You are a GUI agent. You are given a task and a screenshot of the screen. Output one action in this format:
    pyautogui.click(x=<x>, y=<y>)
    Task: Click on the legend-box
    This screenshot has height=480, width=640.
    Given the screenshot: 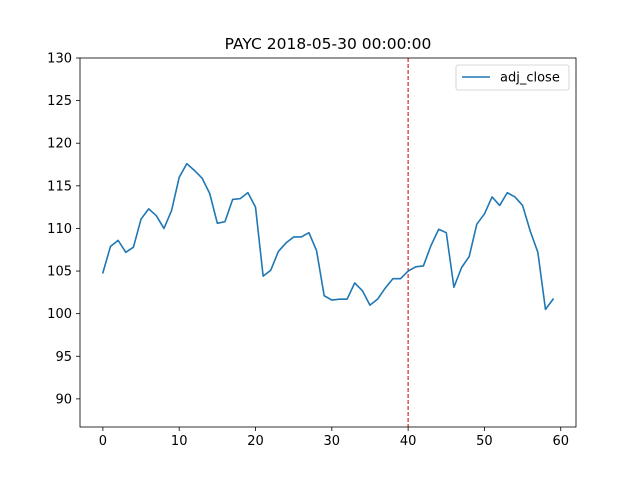 What is the action you would take?
    pyautogui.click(x=512, y=77)
    